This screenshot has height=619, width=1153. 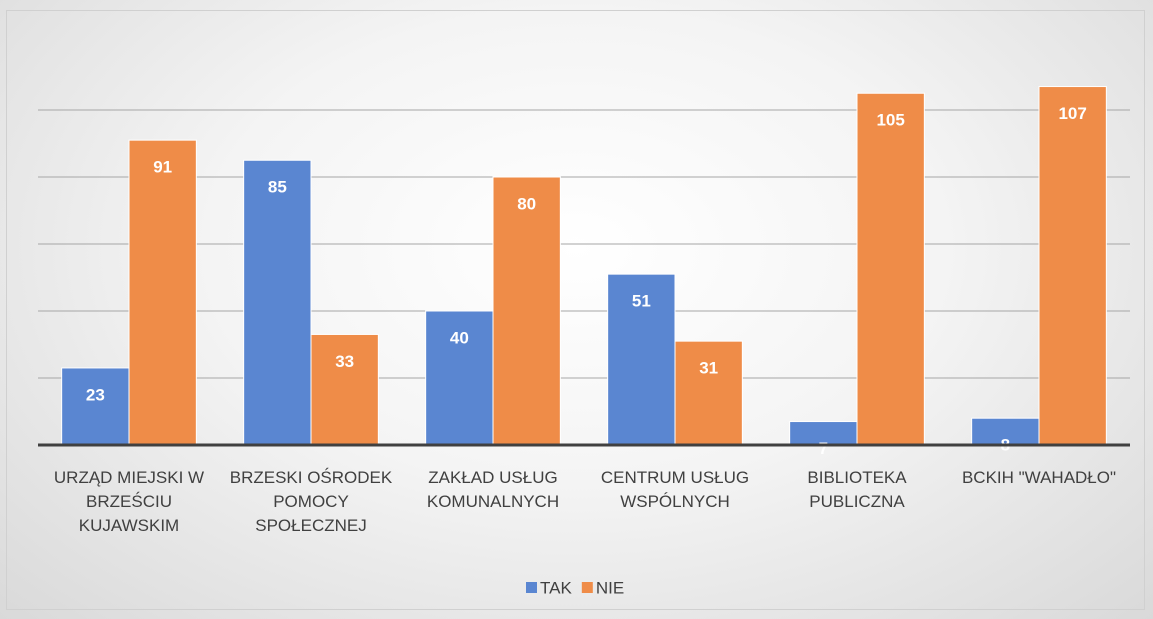 I want to click on data-label: 105, so click(x=890, y=120).